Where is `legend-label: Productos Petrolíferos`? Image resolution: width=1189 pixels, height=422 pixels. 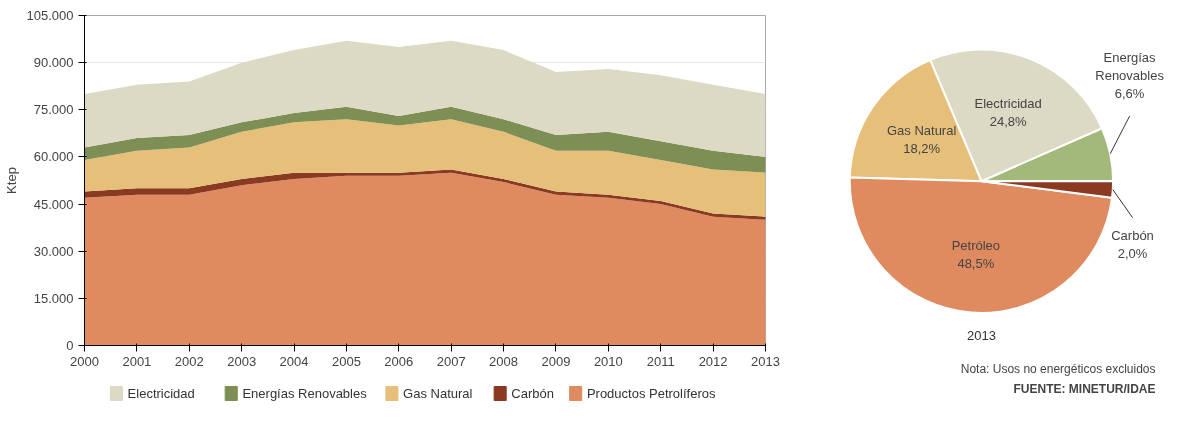
legend-label: Productos Petrolíferos is located at coordinates (651, 393).